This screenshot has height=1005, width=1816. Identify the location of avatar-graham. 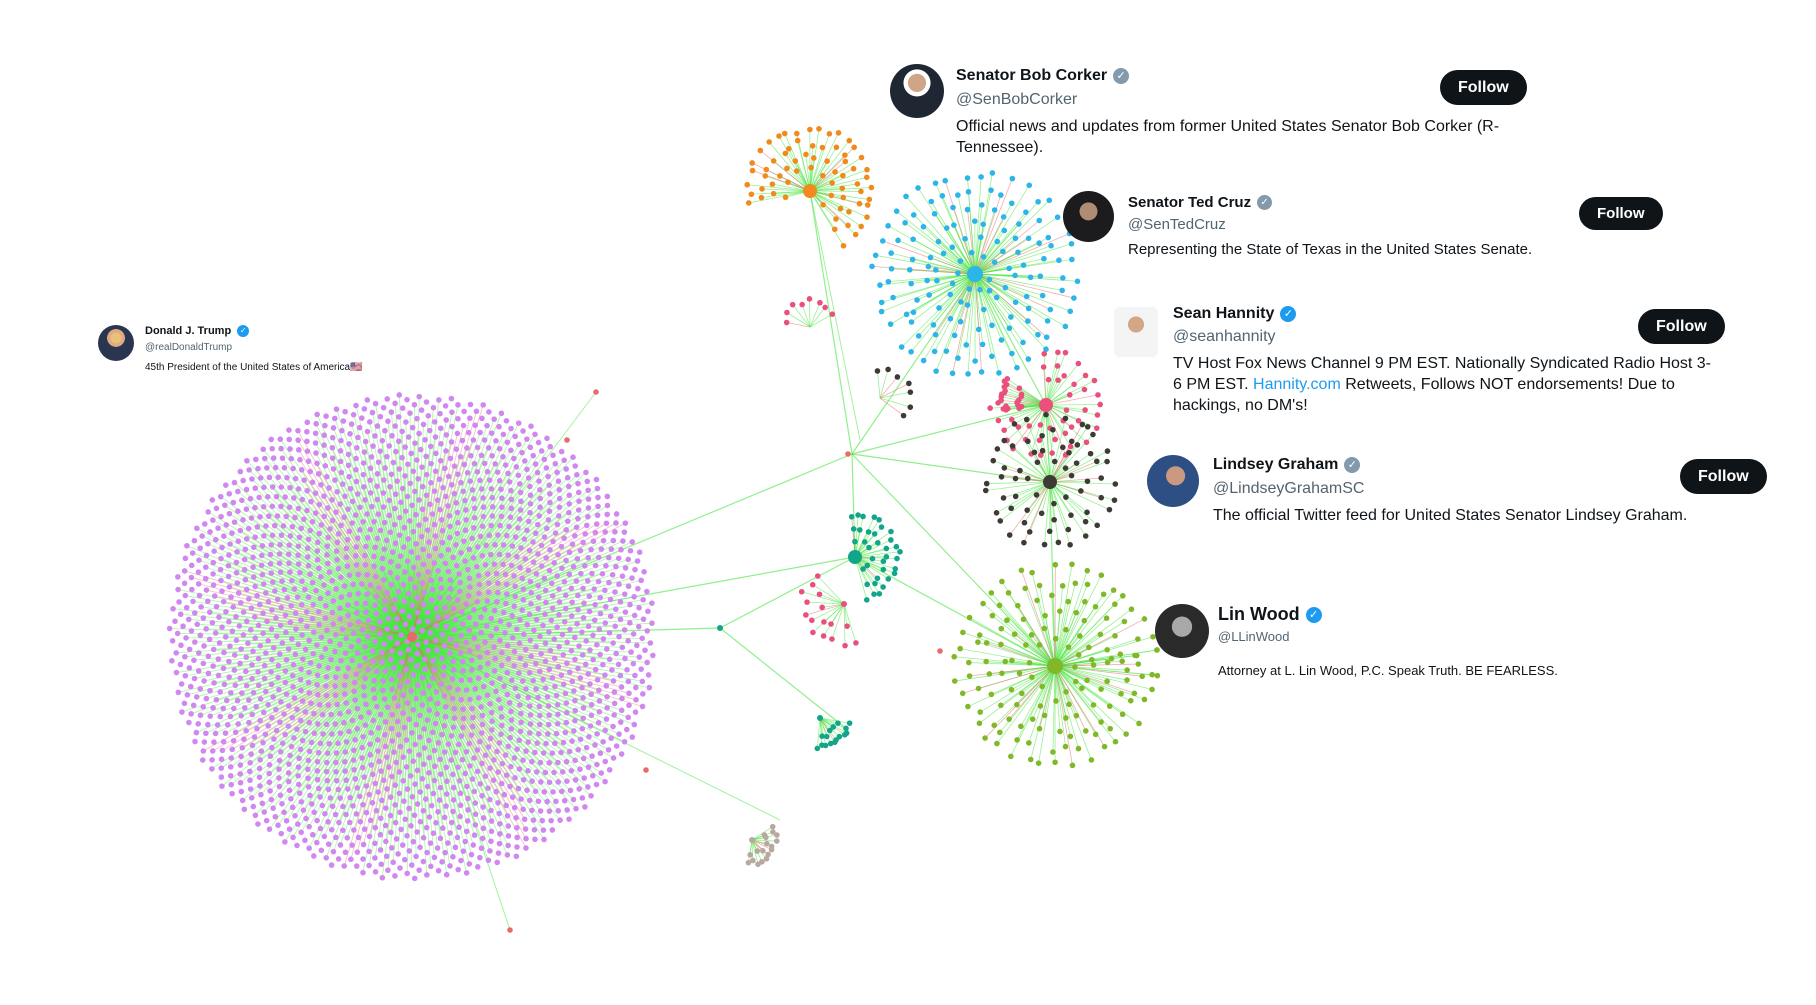
(1173, 481).